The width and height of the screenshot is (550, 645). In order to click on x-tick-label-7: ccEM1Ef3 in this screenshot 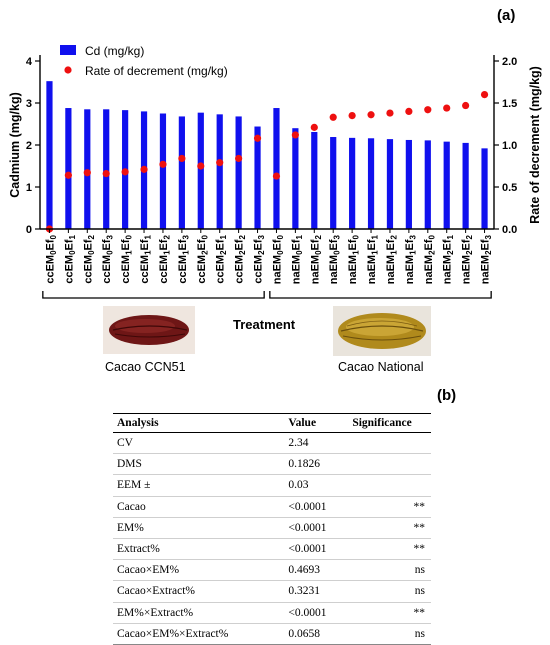, I will do `click(184, 258)`.